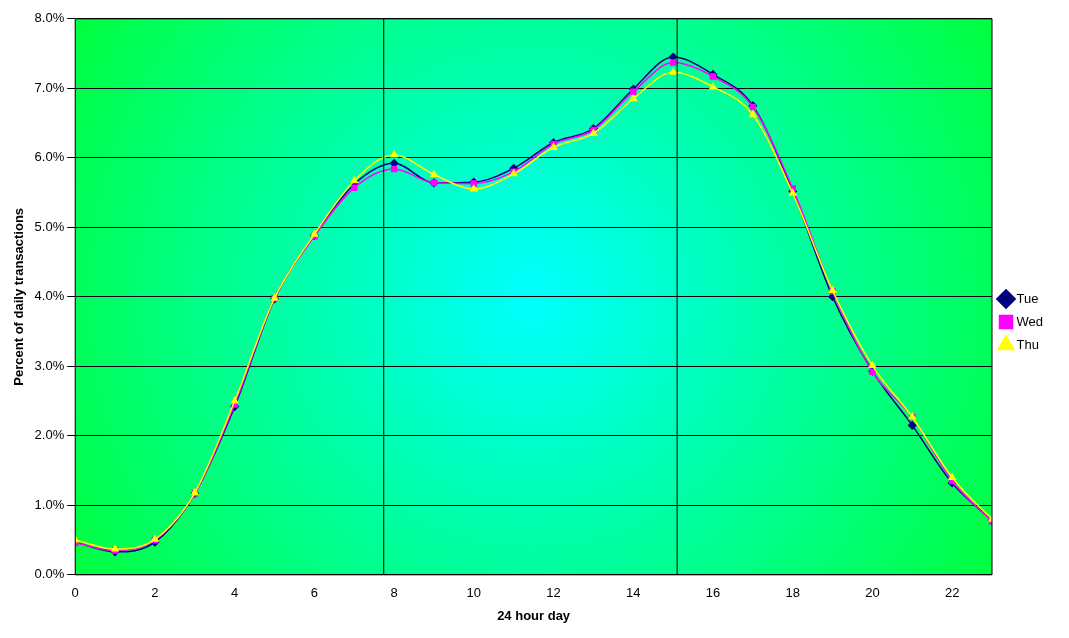 This screenshot has height=638, width=1069. I want to click on y-tick-label: 6.0%, so click(49, 157).